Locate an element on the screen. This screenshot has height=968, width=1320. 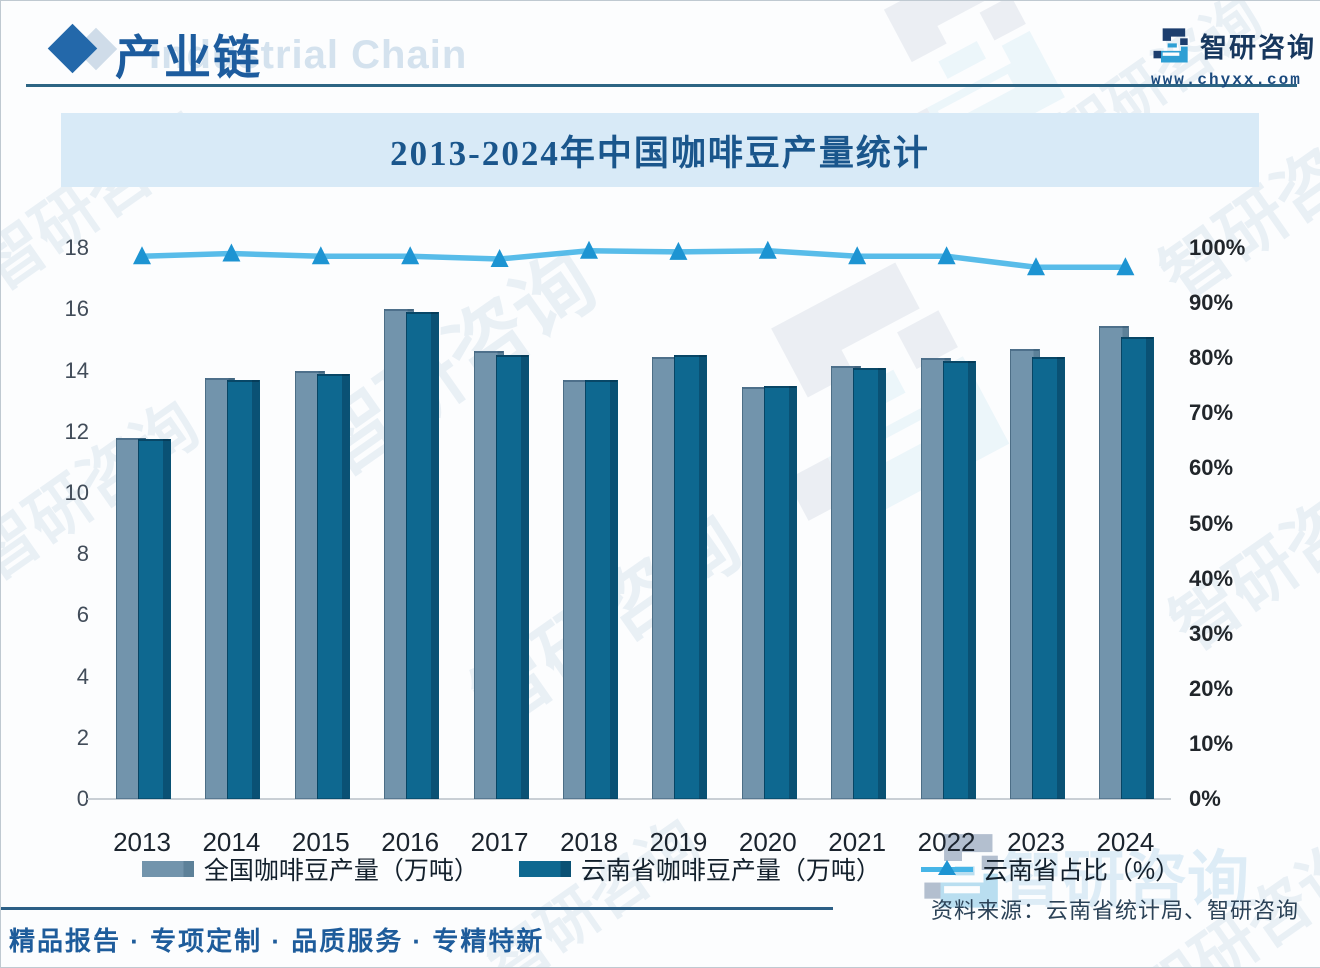
y-axis-right-tick: 0% is located at coordinates (1205, 798).